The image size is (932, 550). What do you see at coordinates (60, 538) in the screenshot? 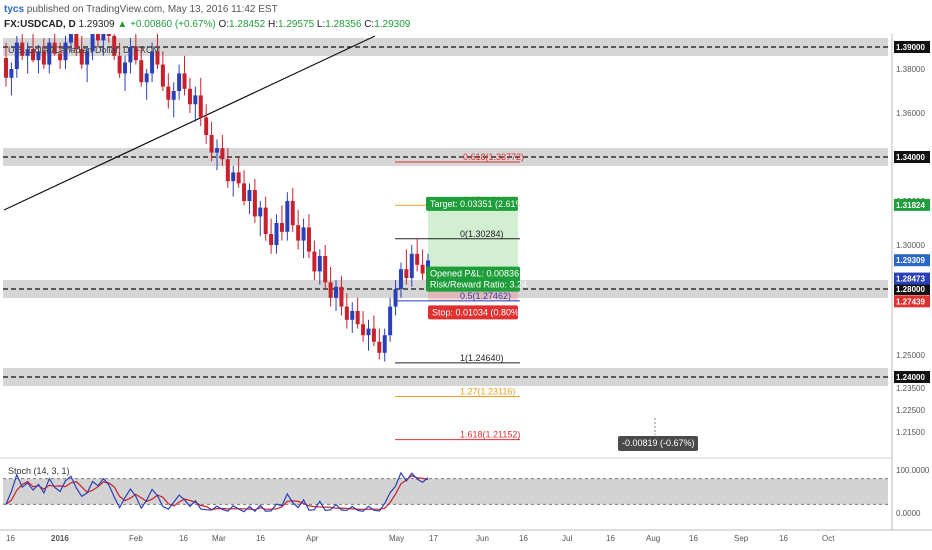
I see `x-tick-1: 2016` at bounding box center [60, 538].